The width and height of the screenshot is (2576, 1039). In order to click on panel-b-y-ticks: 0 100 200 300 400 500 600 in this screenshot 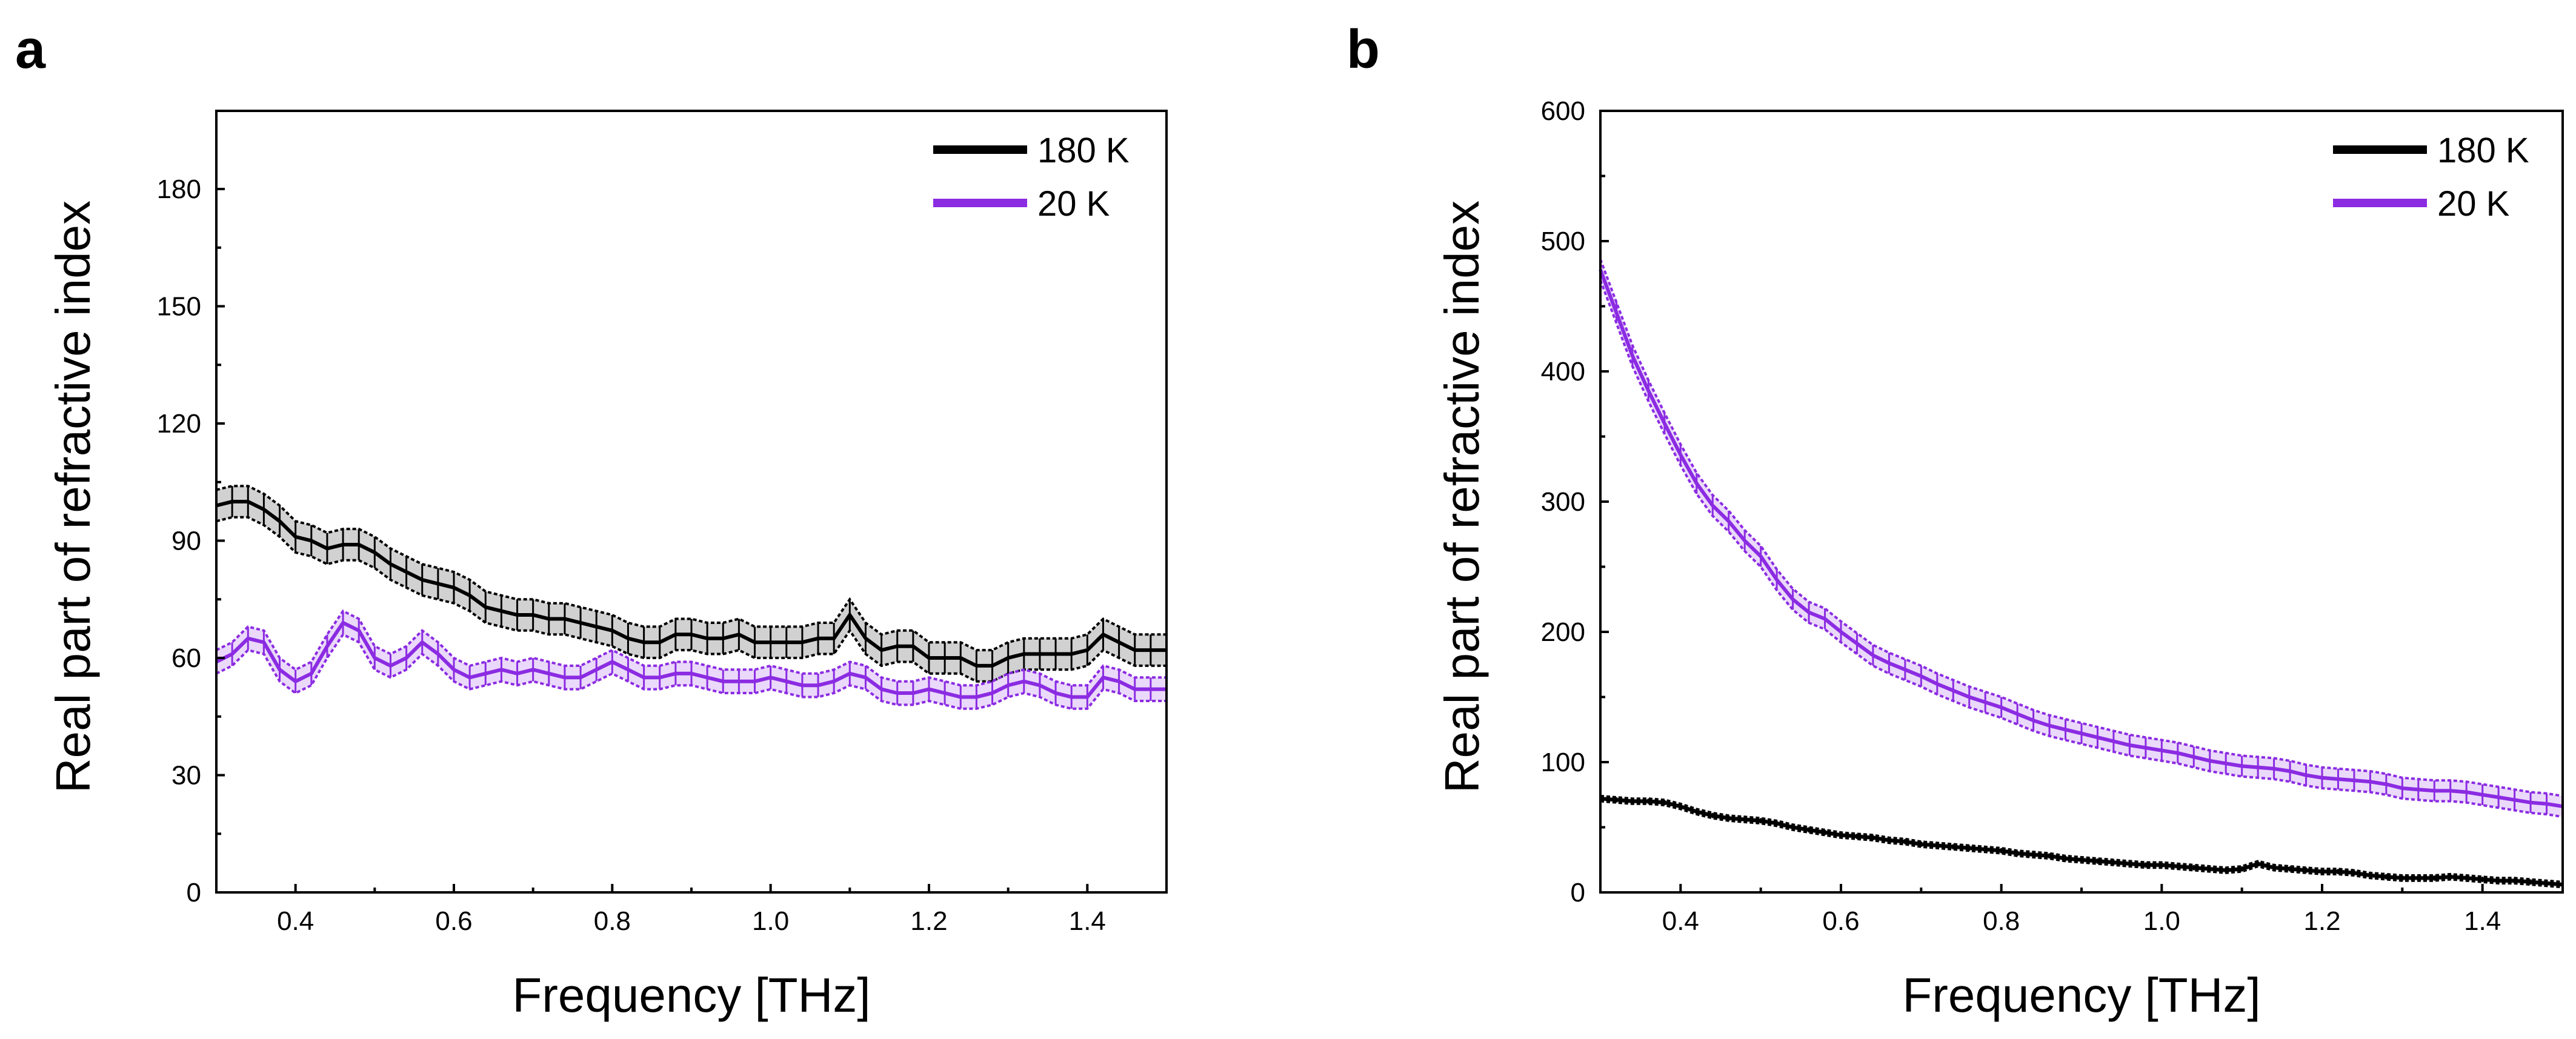, I will do `click(1575, 502)`.